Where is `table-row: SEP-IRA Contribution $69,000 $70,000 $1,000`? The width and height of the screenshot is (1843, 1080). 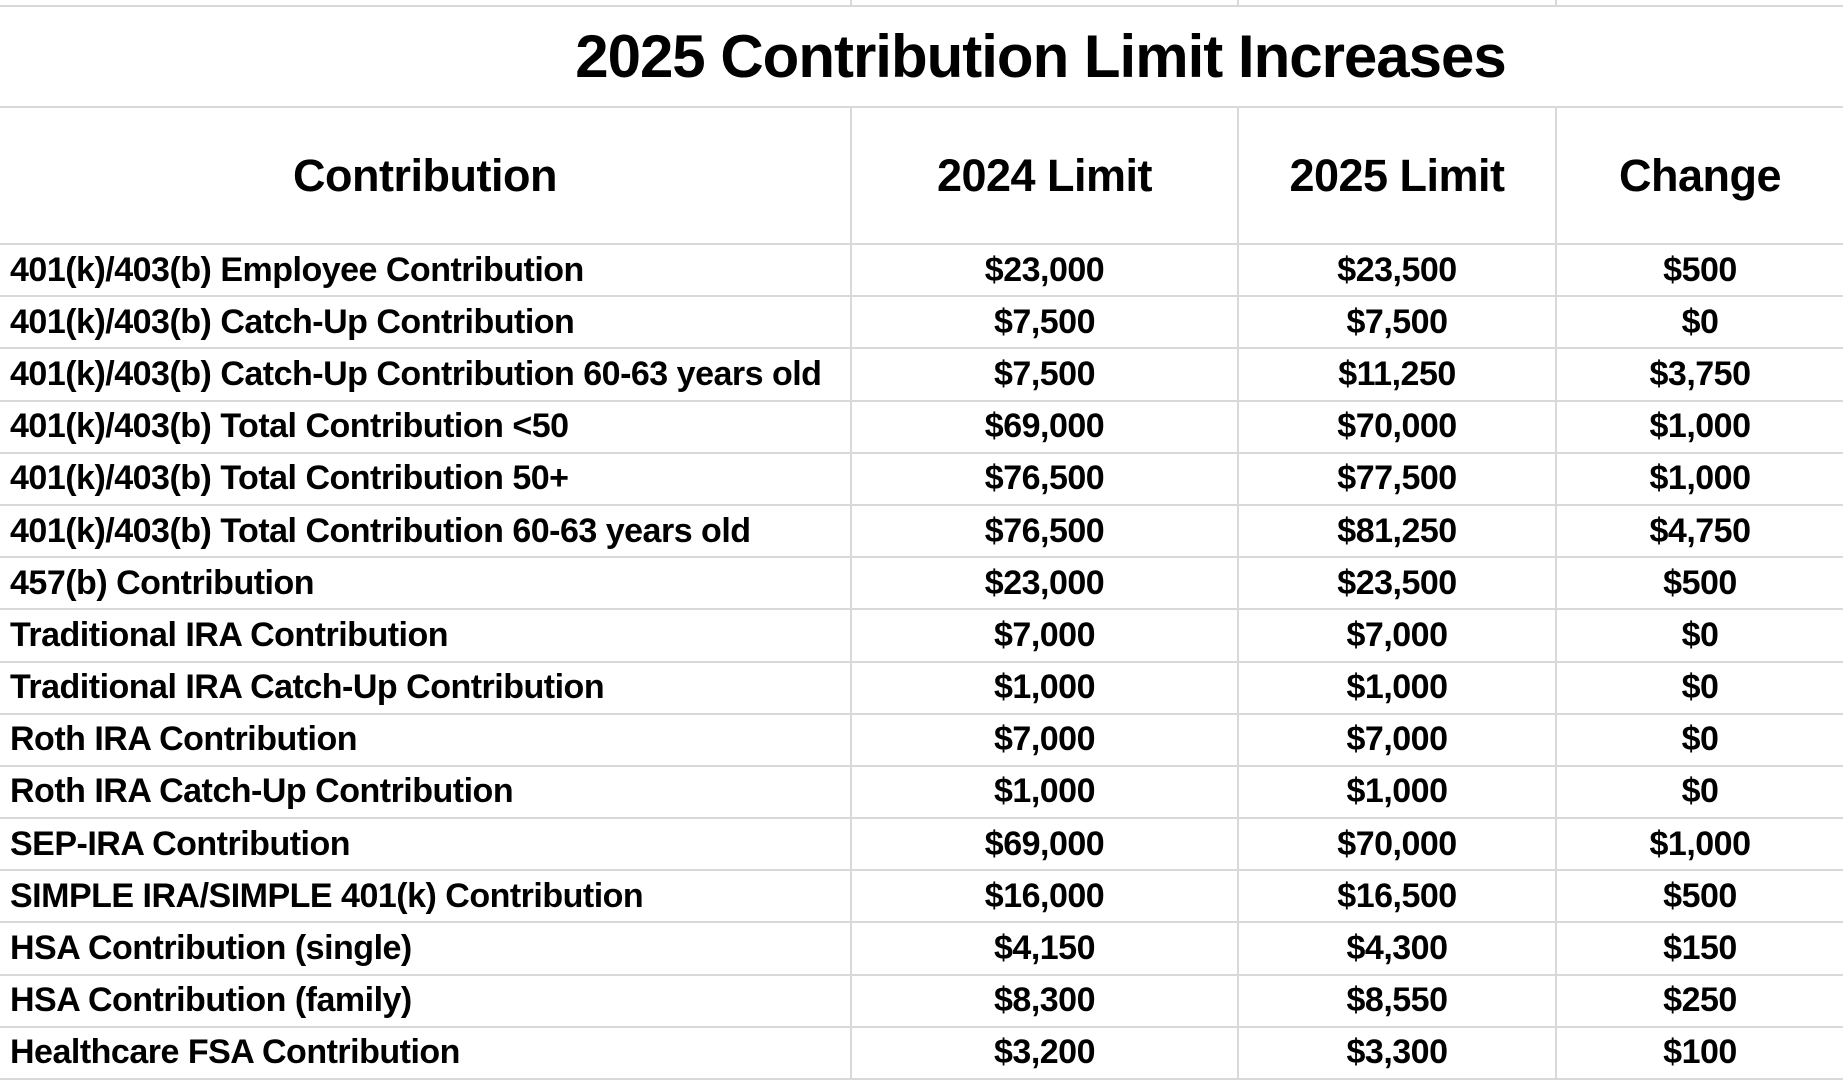 table-row: SEP-IRA Contribution $69,000 $70,000 $1,000 is located at coordinates (921, 845).